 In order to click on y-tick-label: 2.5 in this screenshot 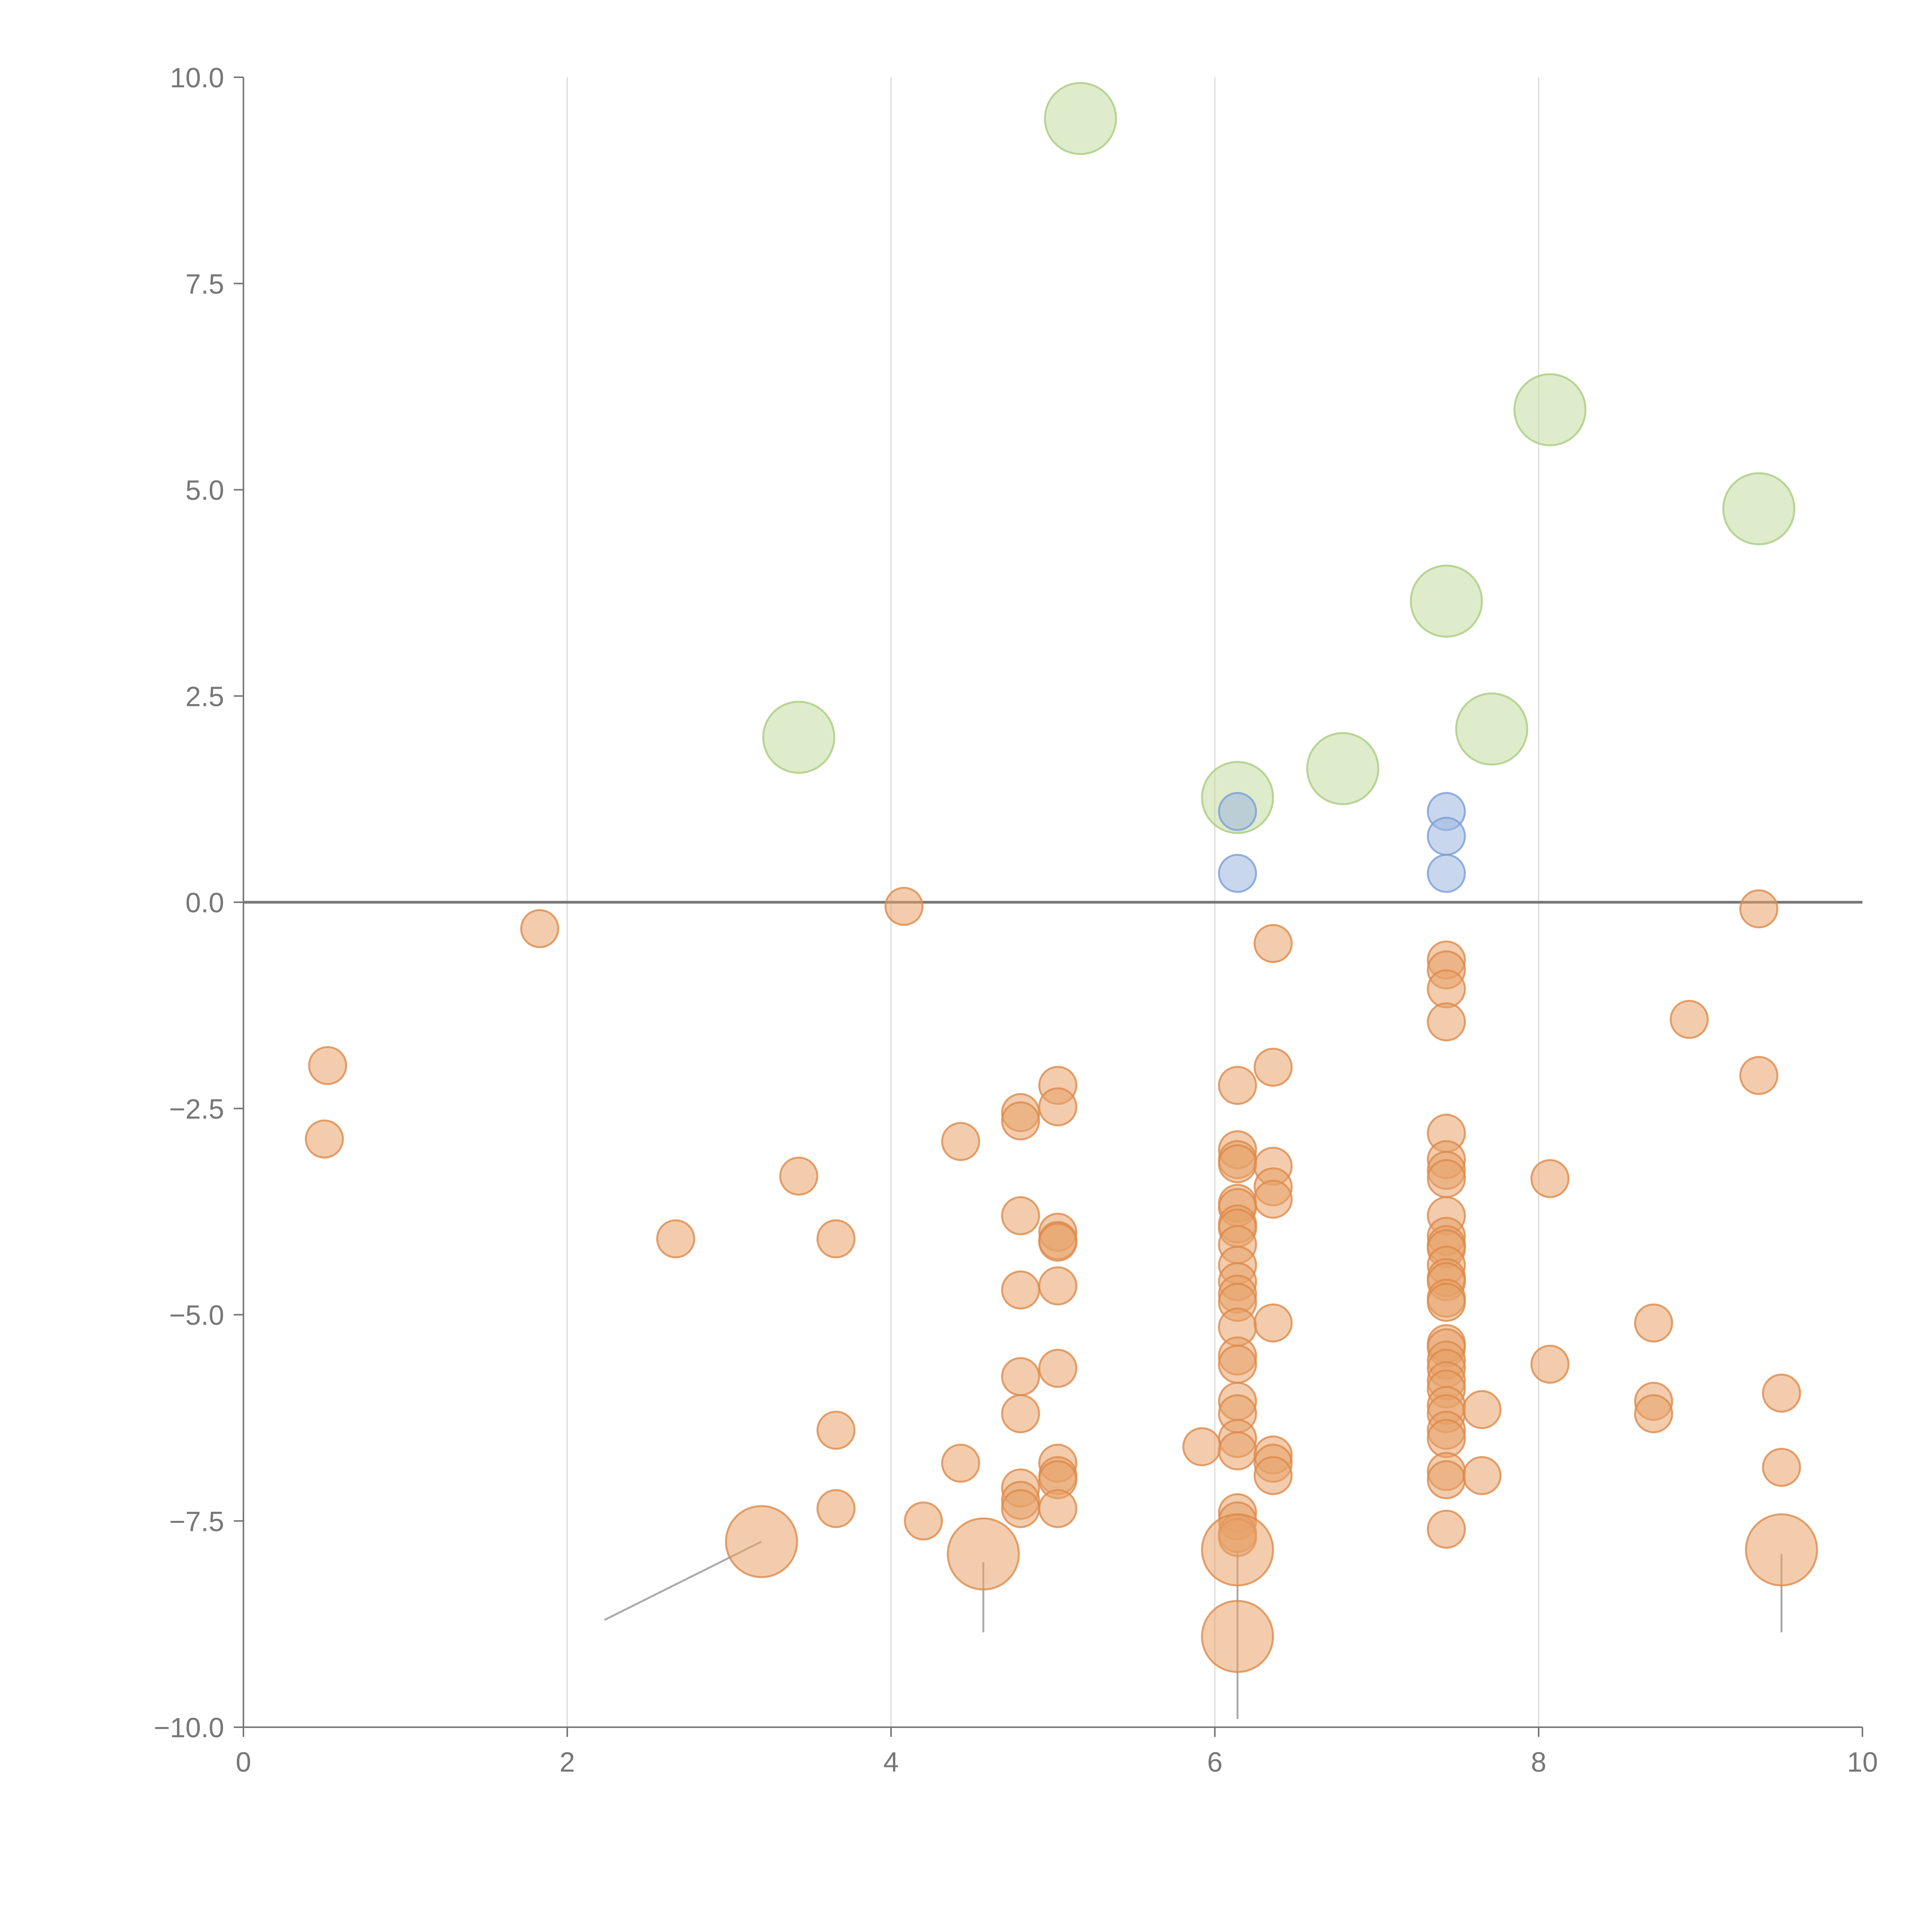, I will do `click(205, 696)`.